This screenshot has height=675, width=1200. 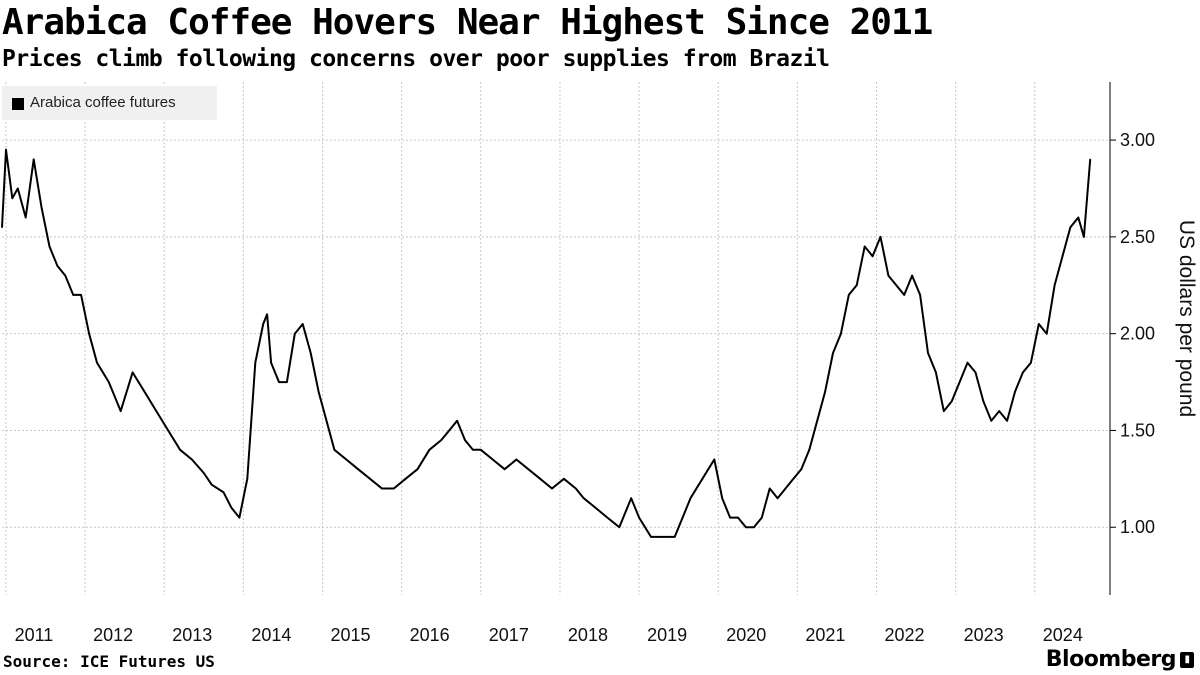 What do you see at coordinates (1137, 140) in the screenshot?
I see `y-tick-label: 3.00` at bounding box center [1137, 140].